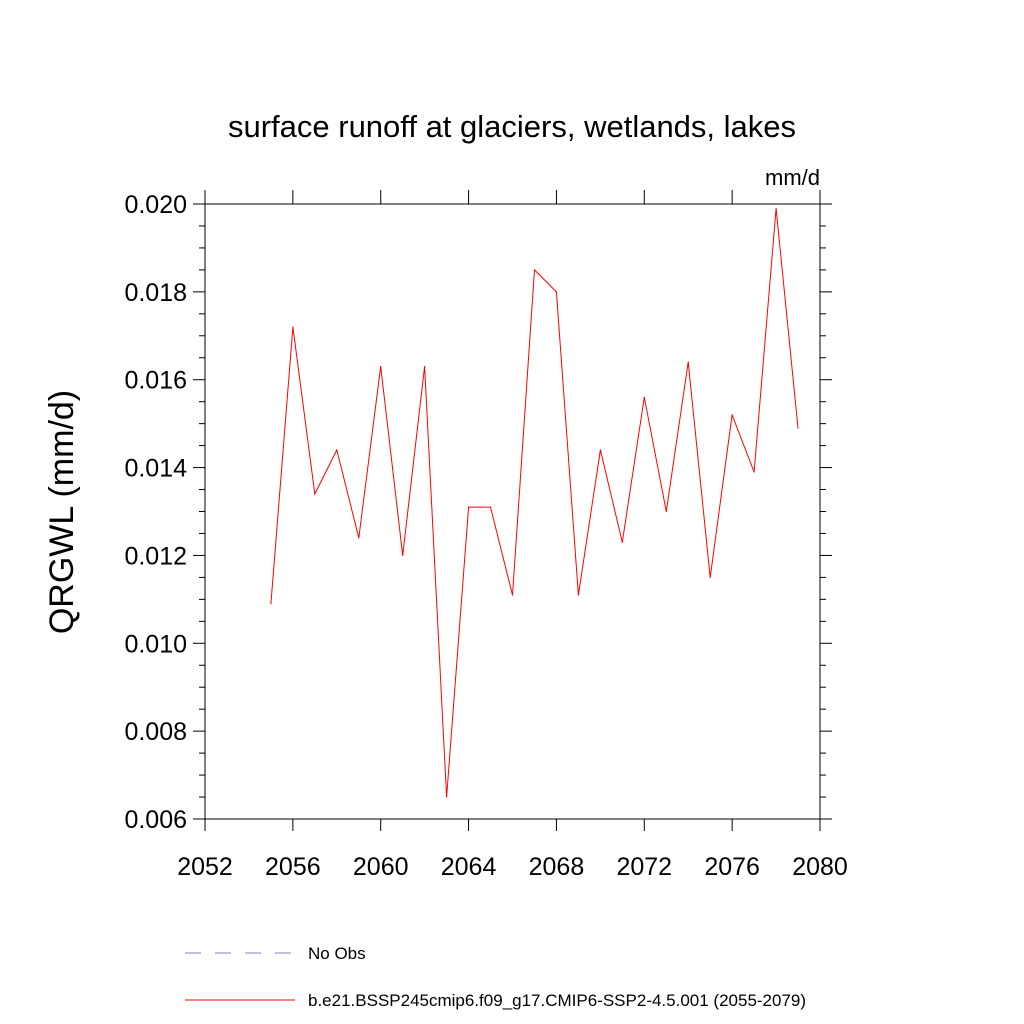 The height and width of the screenshot is (1024, 1024). Describe the element at coordinates (732, 867) in the screenshot. I see `x-tick-label: 2076` at that location.